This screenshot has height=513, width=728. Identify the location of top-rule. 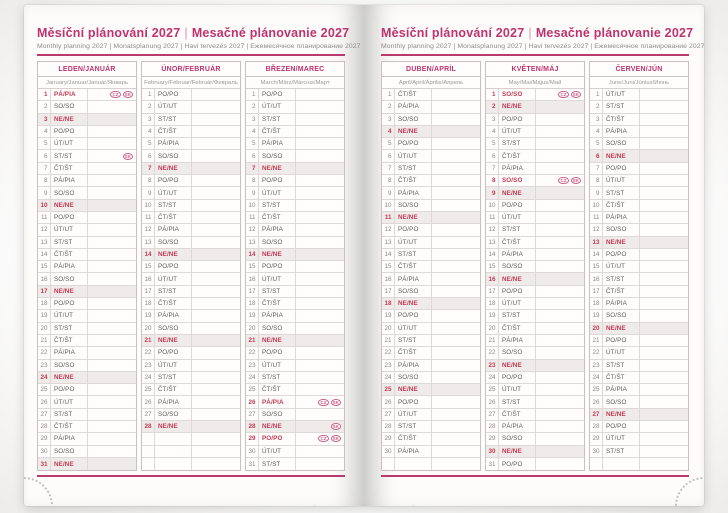
(191, 55).